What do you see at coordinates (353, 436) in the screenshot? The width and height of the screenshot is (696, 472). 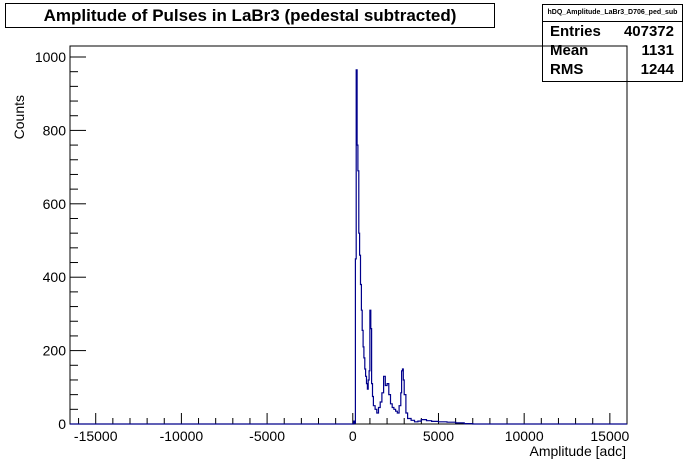 I see `x-tick-label: 0` at bounding box center [353, 436].